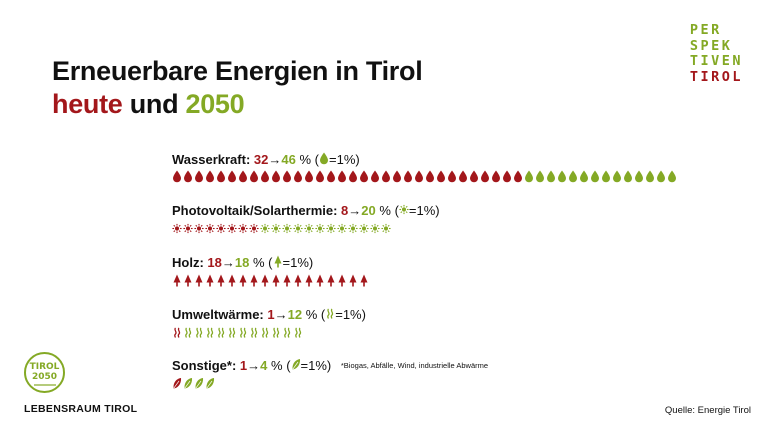 The width and height of the screenshot is (775, 442). Describe the element at coordinates (716, 61) in the screenshot. I see `brand-line: TIVEN` at that location.